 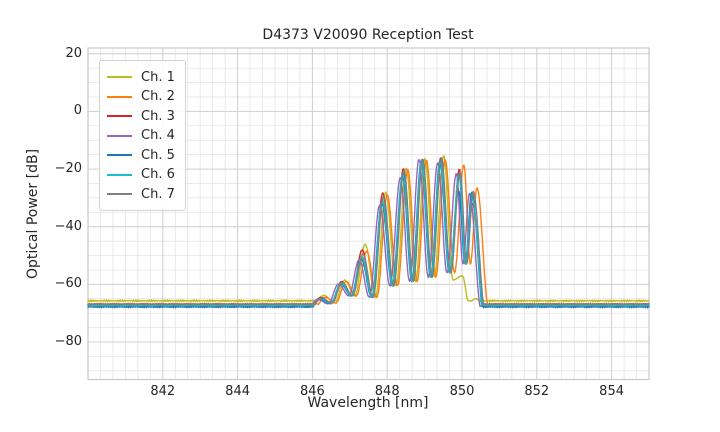 What do you see at coordinates (68, 284) in the screenshot?
I see `y-tick-label: −60` at bounding box center [68, 284].